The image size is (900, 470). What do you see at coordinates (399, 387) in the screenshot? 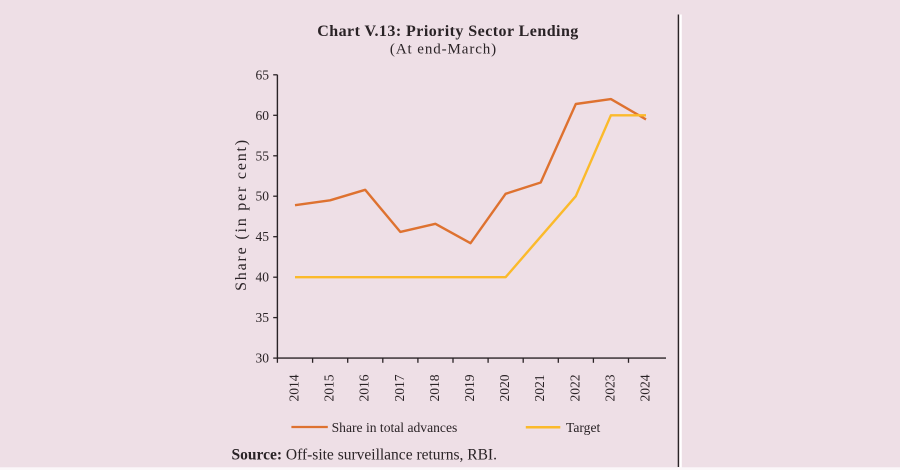
I see `svg-text: 2017` at bounding box center [399, 387].